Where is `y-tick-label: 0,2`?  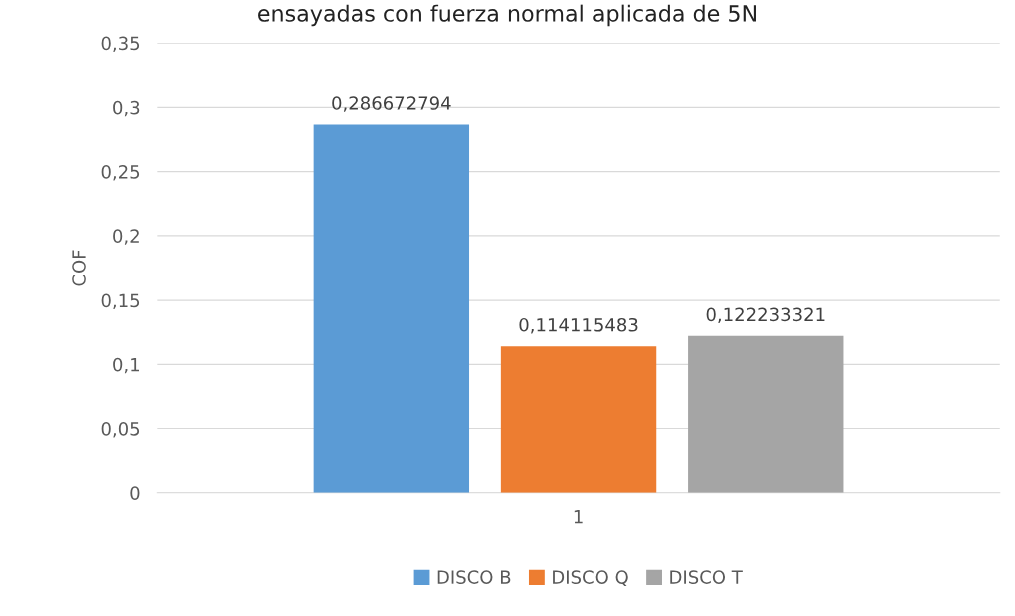
y-tick-label: 0,2 is located at coordinates (126, 237).